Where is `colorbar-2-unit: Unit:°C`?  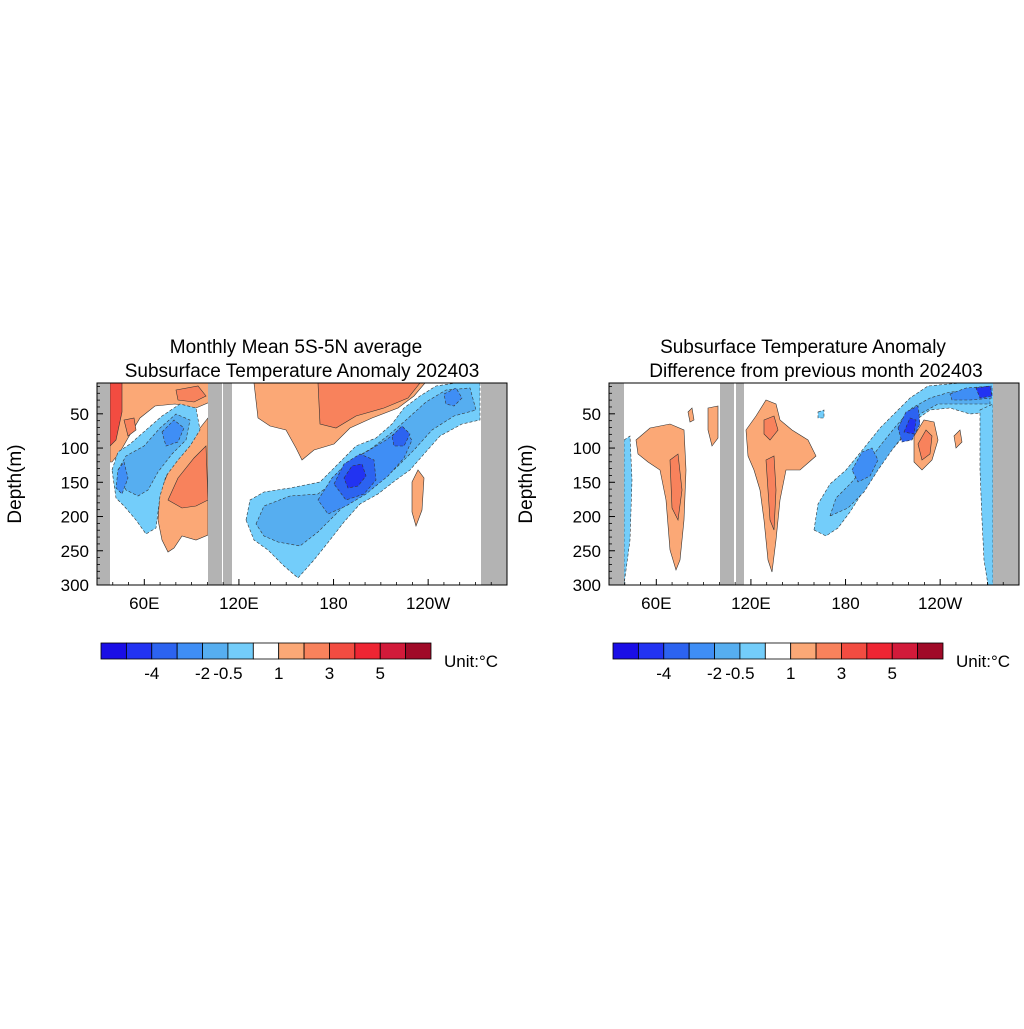 colorbar-2-unit: Unit:°C is located at coordinates (983, 661).